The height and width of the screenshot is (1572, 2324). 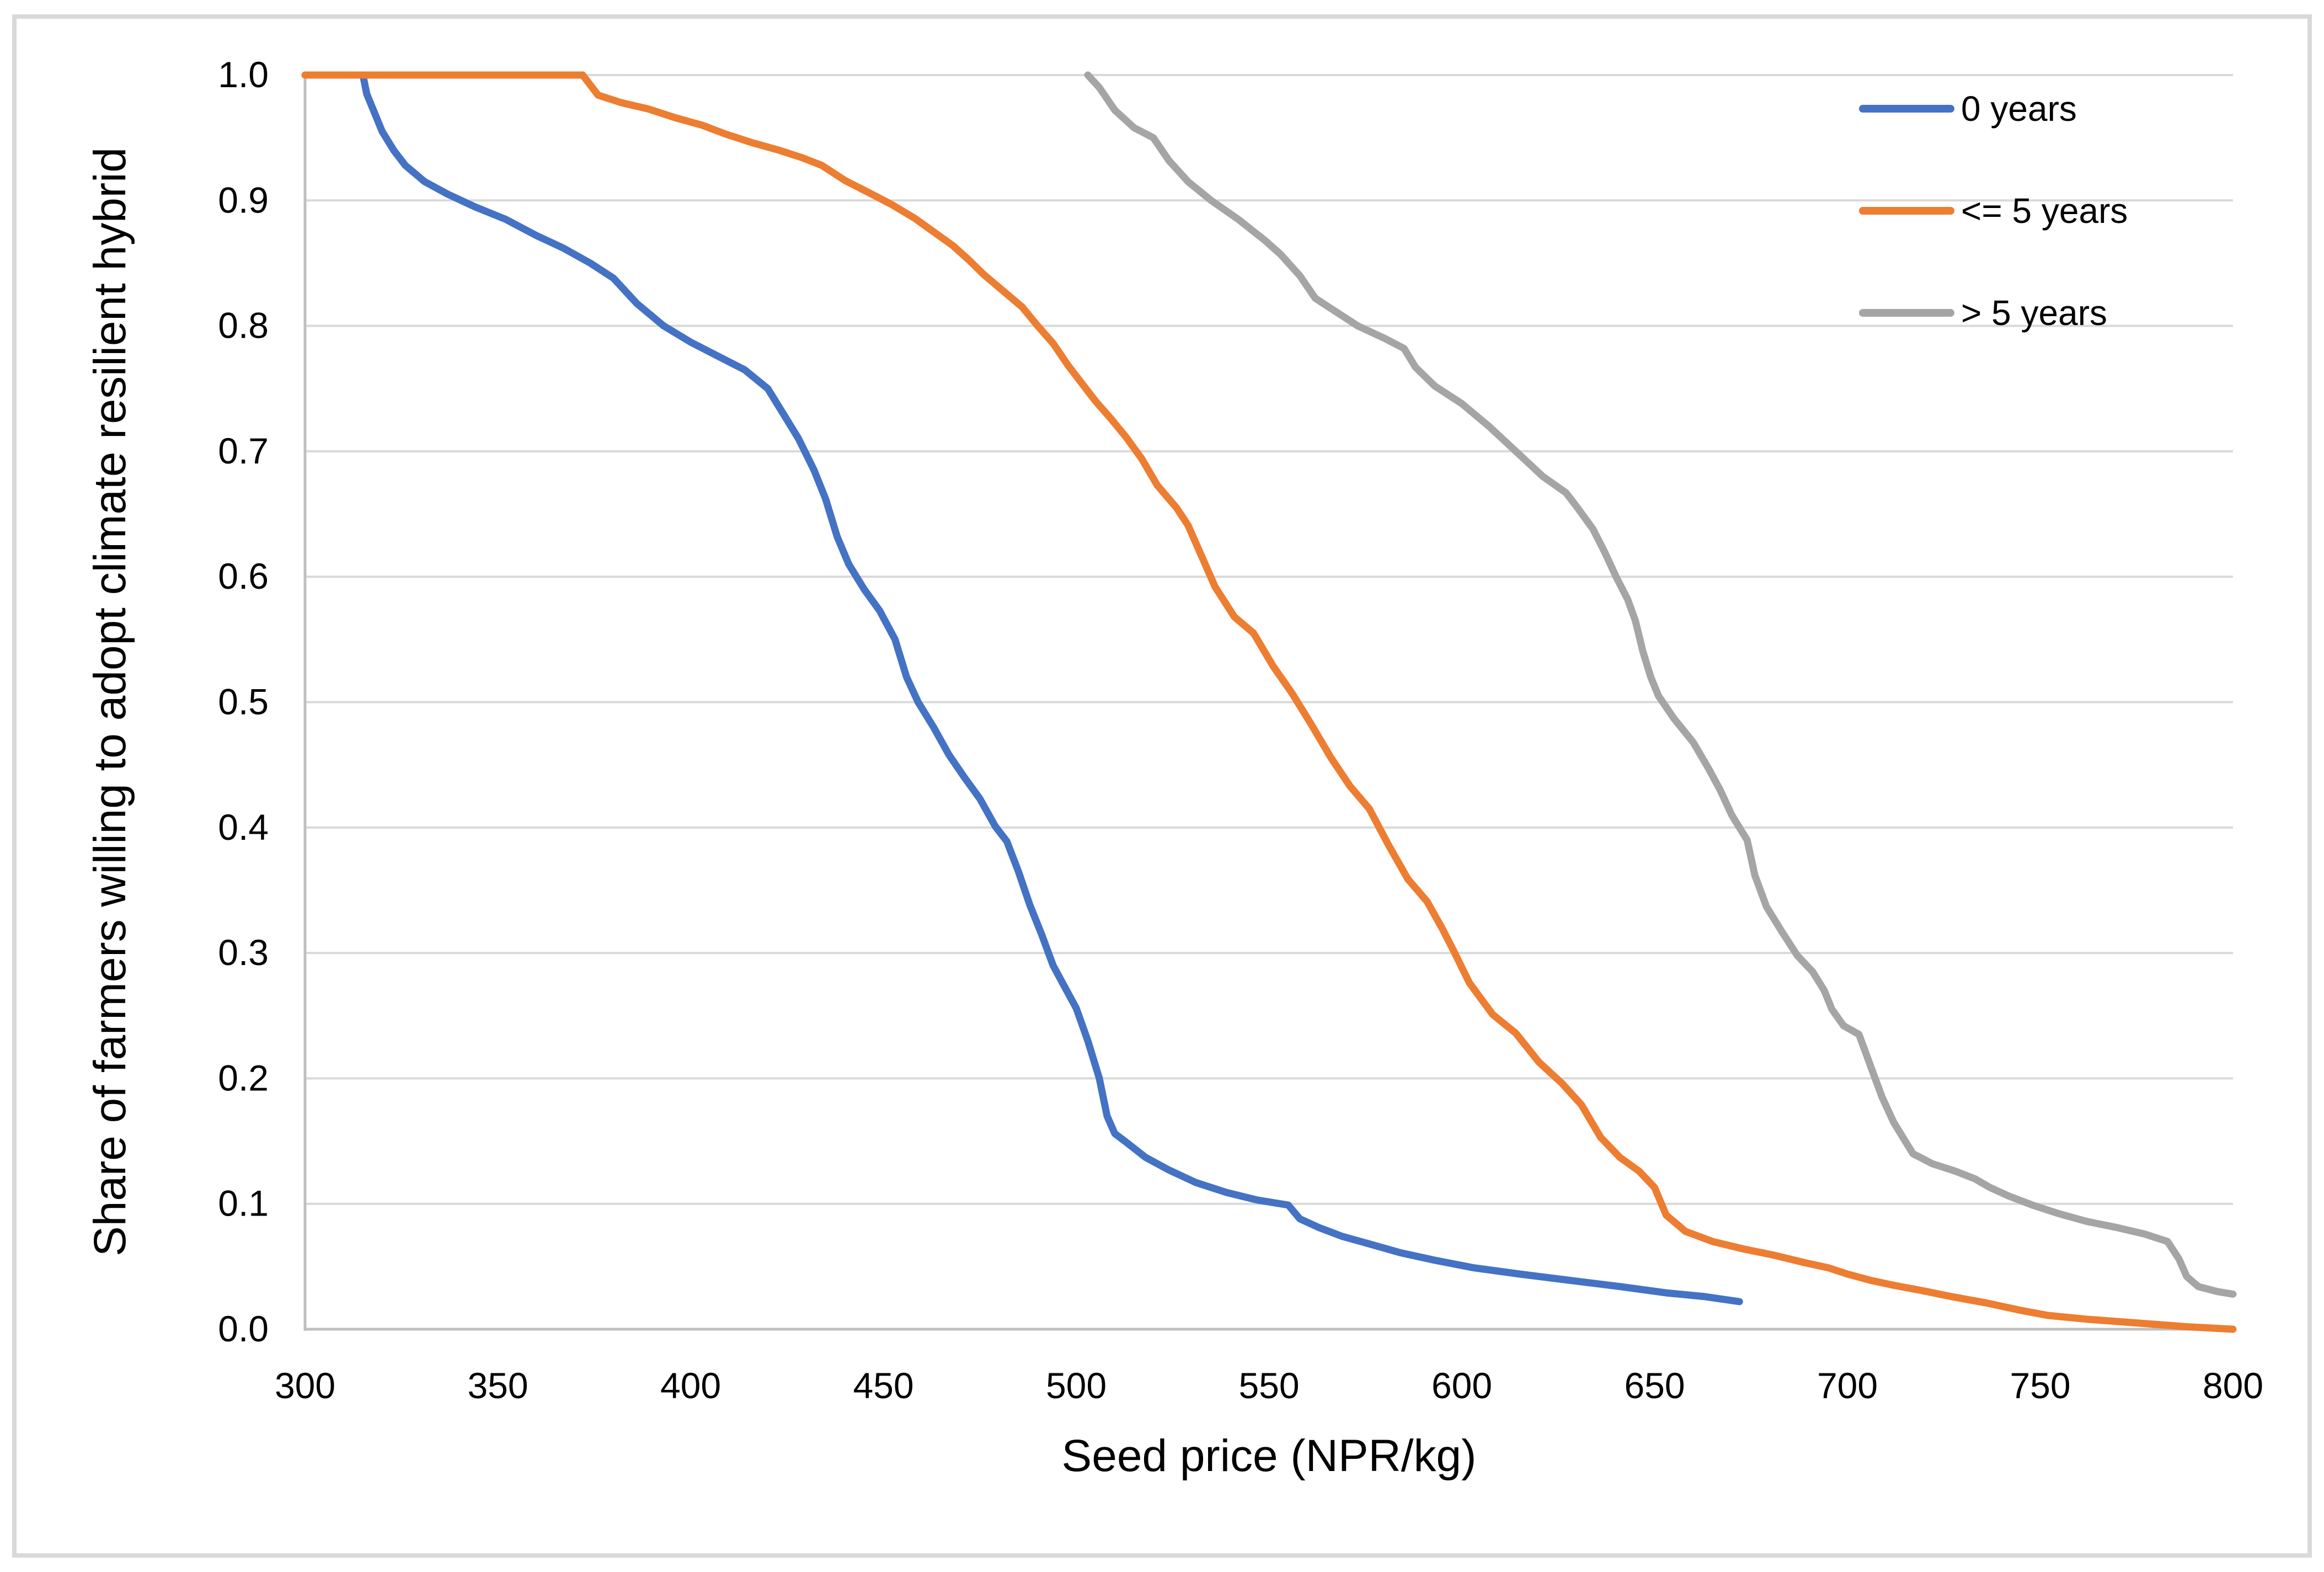 I want to click on y-tick-label: 0.2, so click(x=243, y=1077).